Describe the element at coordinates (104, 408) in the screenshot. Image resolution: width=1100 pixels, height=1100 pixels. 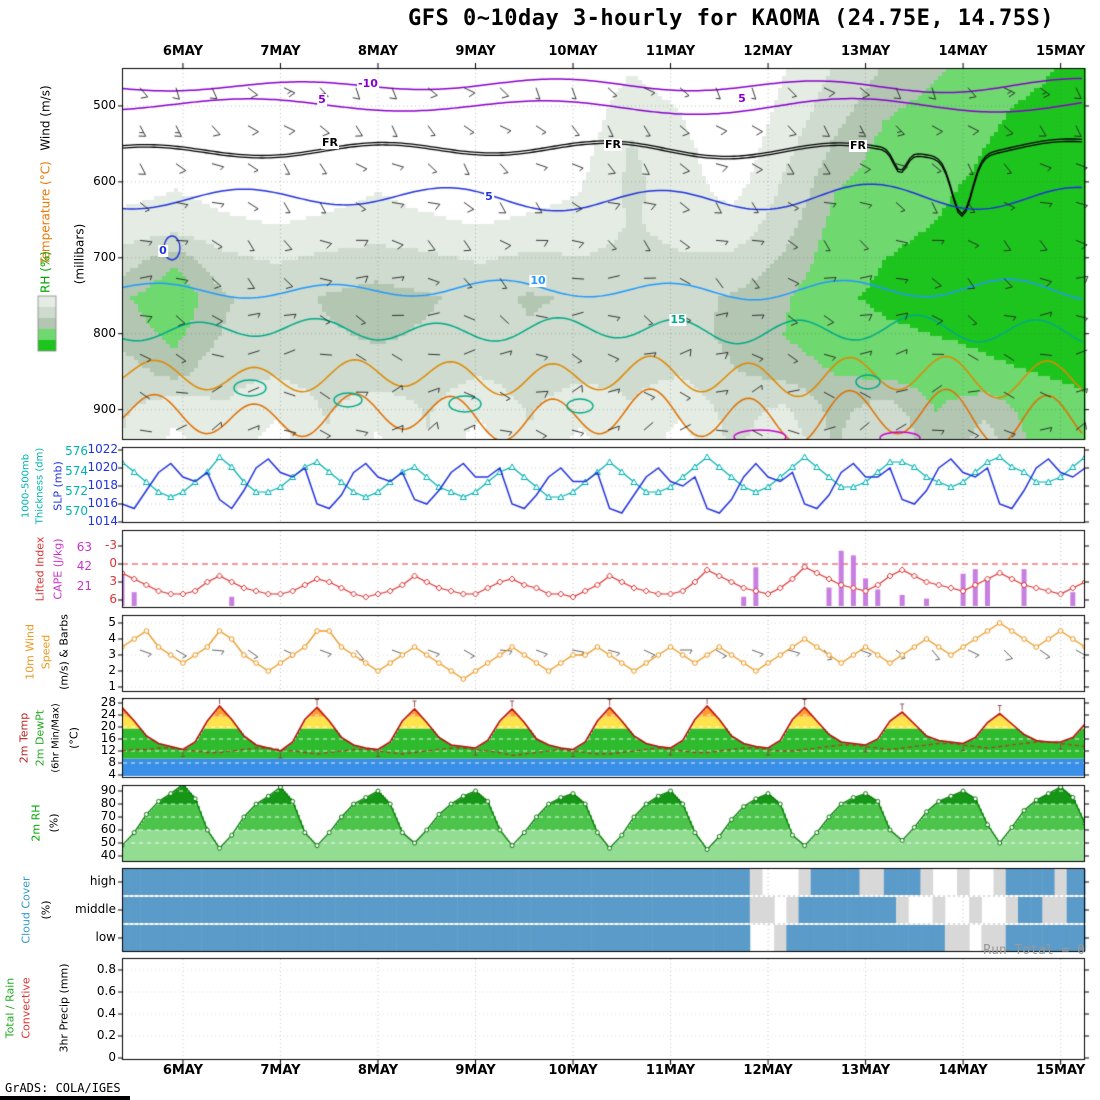
I see `y-tick-label: 900` at that location.